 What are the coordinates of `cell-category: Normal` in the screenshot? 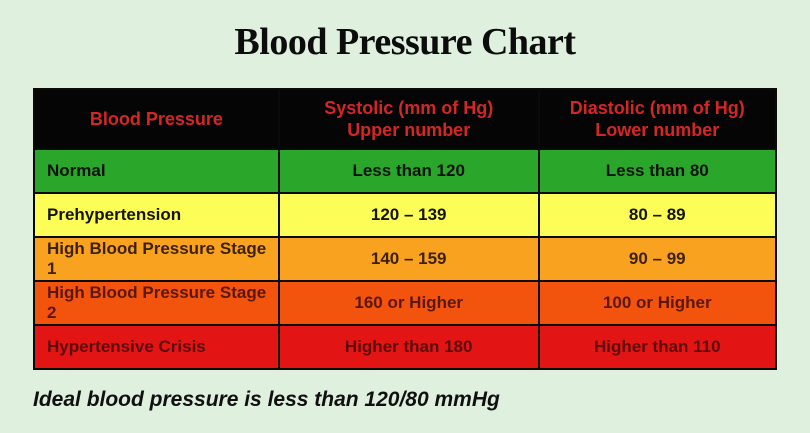 It's located at (156, 171).